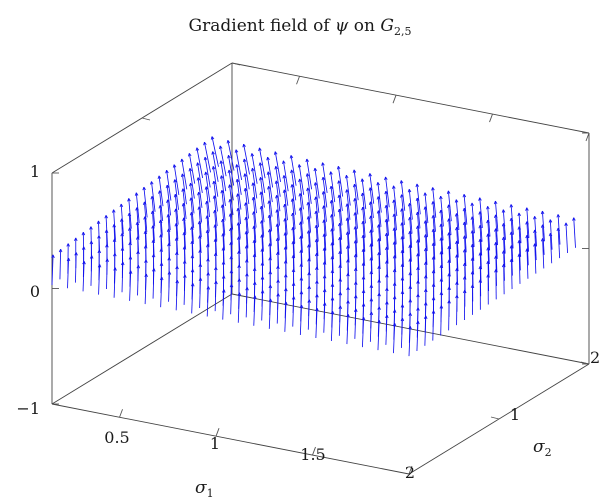 This screenshot has height=498, width=600. What do you see at coordinates (230, 439) in the screenshot?
I see `axis-line` at bounding box center [230, 439].